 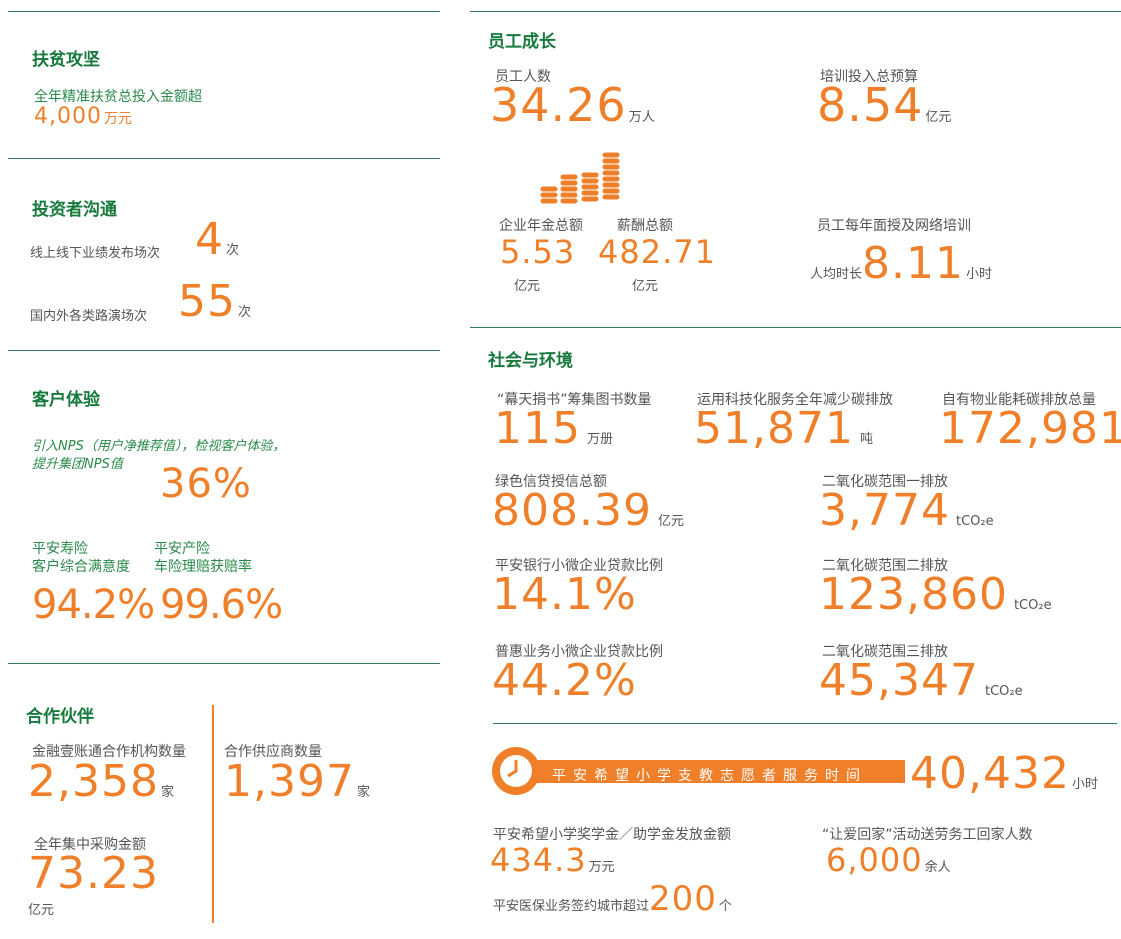 I want to click on stat: 40,432 小时, so click(x=1004, y=774).